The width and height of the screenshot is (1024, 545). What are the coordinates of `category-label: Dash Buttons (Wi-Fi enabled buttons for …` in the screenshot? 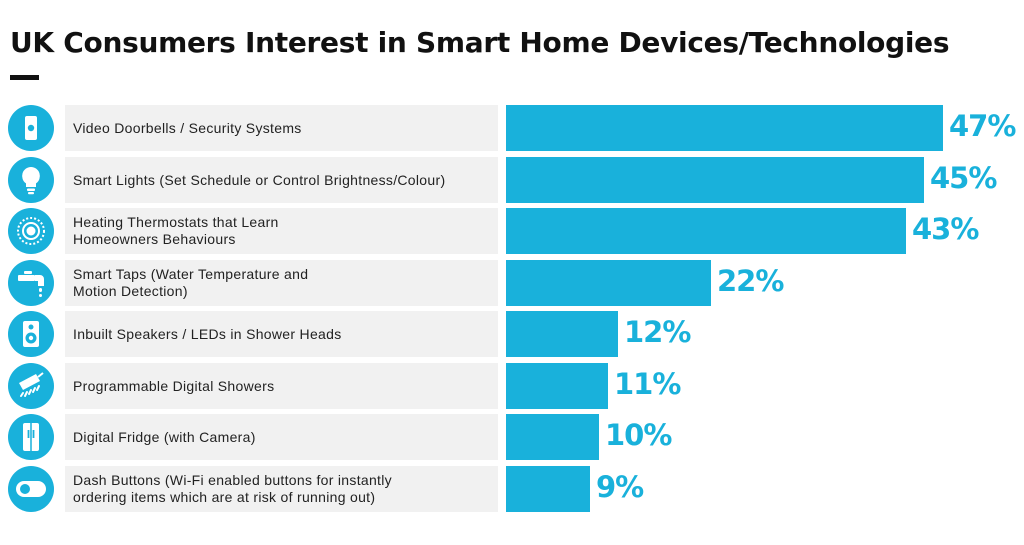 It's located at (232, 488).